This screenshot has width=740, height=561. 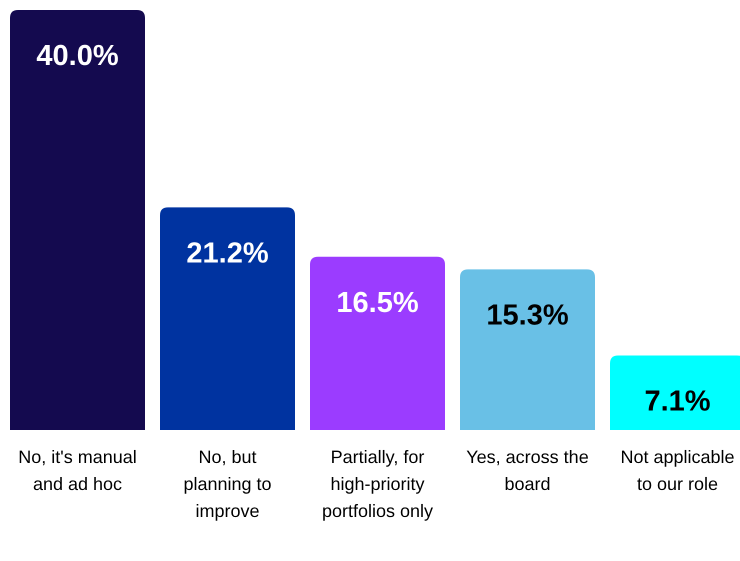 I want to click on x-tick-label: Partially, for high-priority portfolios only, so click(x=378, y=484).